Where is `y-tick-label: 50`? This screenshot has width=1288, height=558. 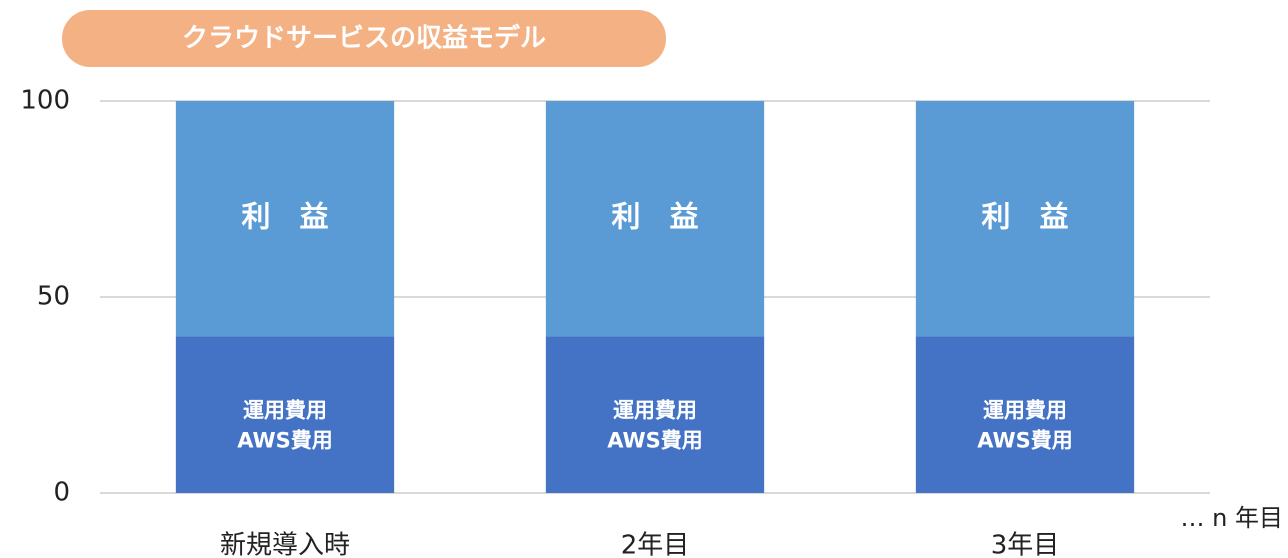 y-tick-label: 50 is located at coordinates (53, 297).